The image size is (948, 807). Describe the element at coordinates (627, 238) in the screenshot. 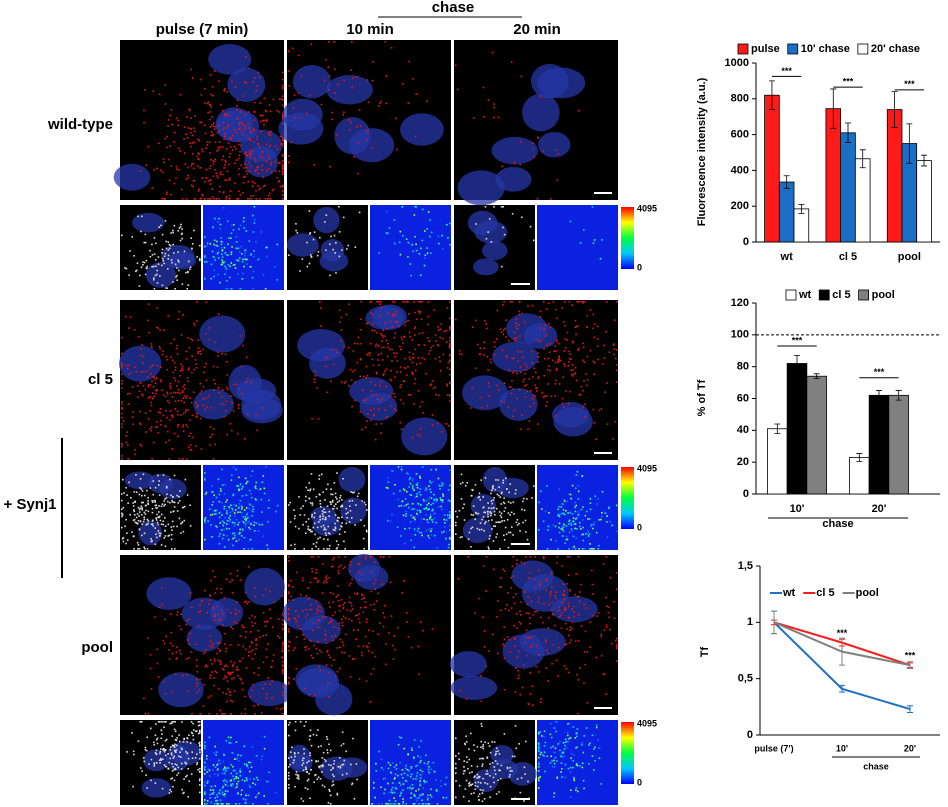

I see `colorbar` at that location.